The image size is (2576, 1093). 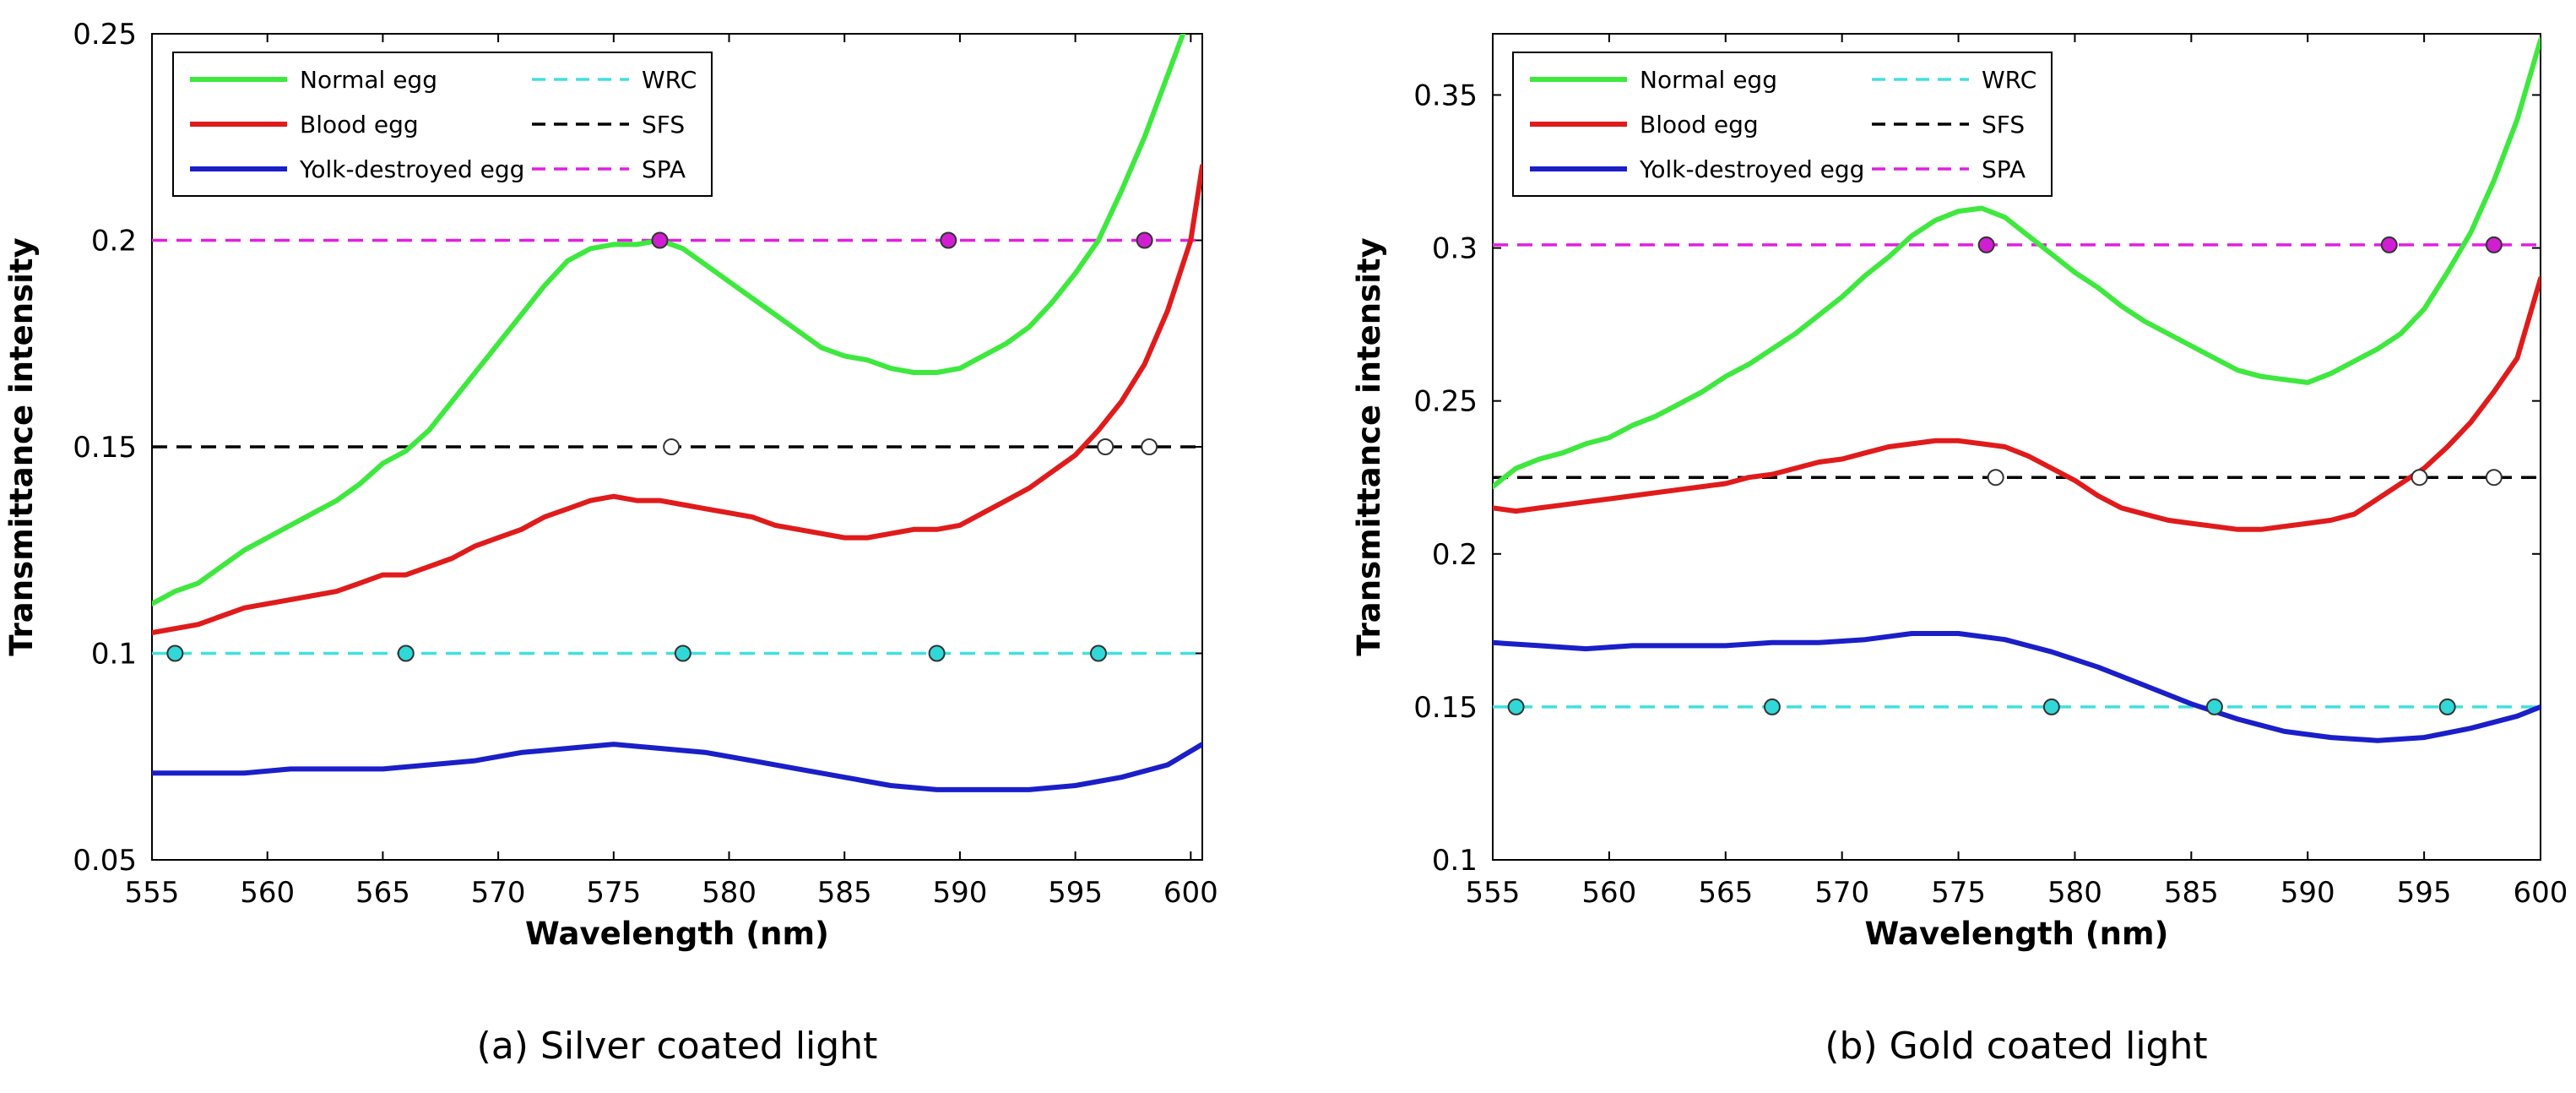 What do you see at coordinates (1446, 95) in the screenshot?
I see `y-tick-label: 0.35` at bounding box center [1446, 95].